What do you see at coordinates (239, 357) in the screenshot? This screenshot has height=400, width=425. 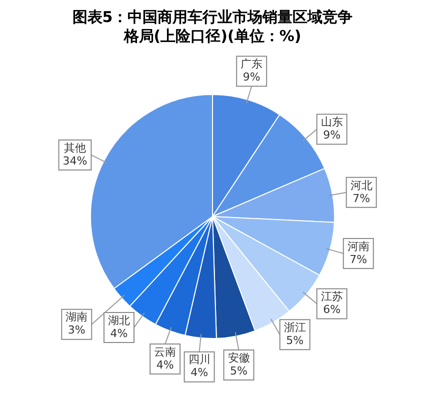 I see `slice-label: 安徽` at bounding box center [239, 357].